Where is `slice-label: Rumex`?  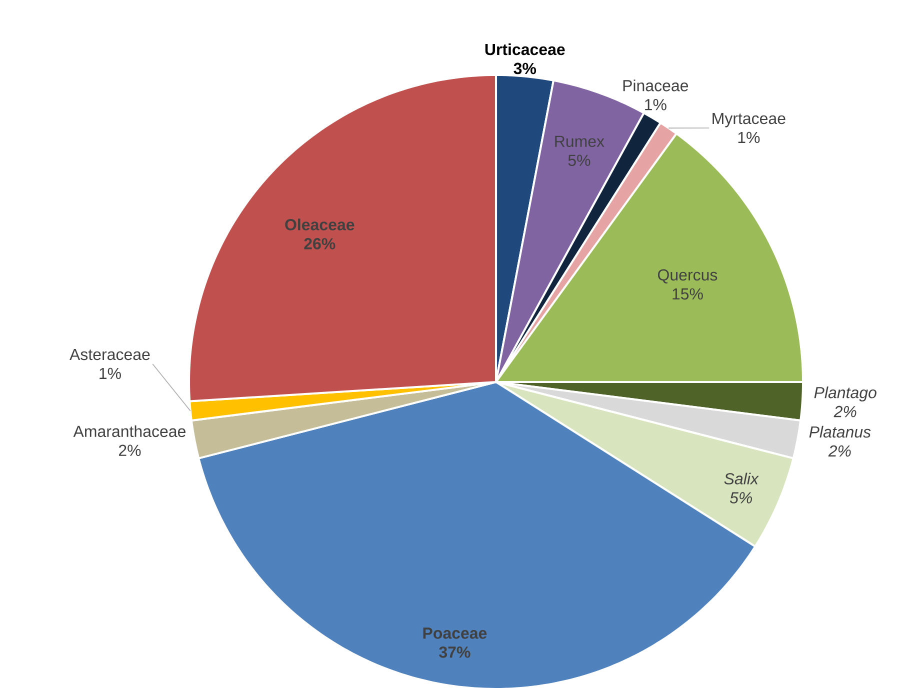
slice-label: Rumex is located at coordinates (579, 141).